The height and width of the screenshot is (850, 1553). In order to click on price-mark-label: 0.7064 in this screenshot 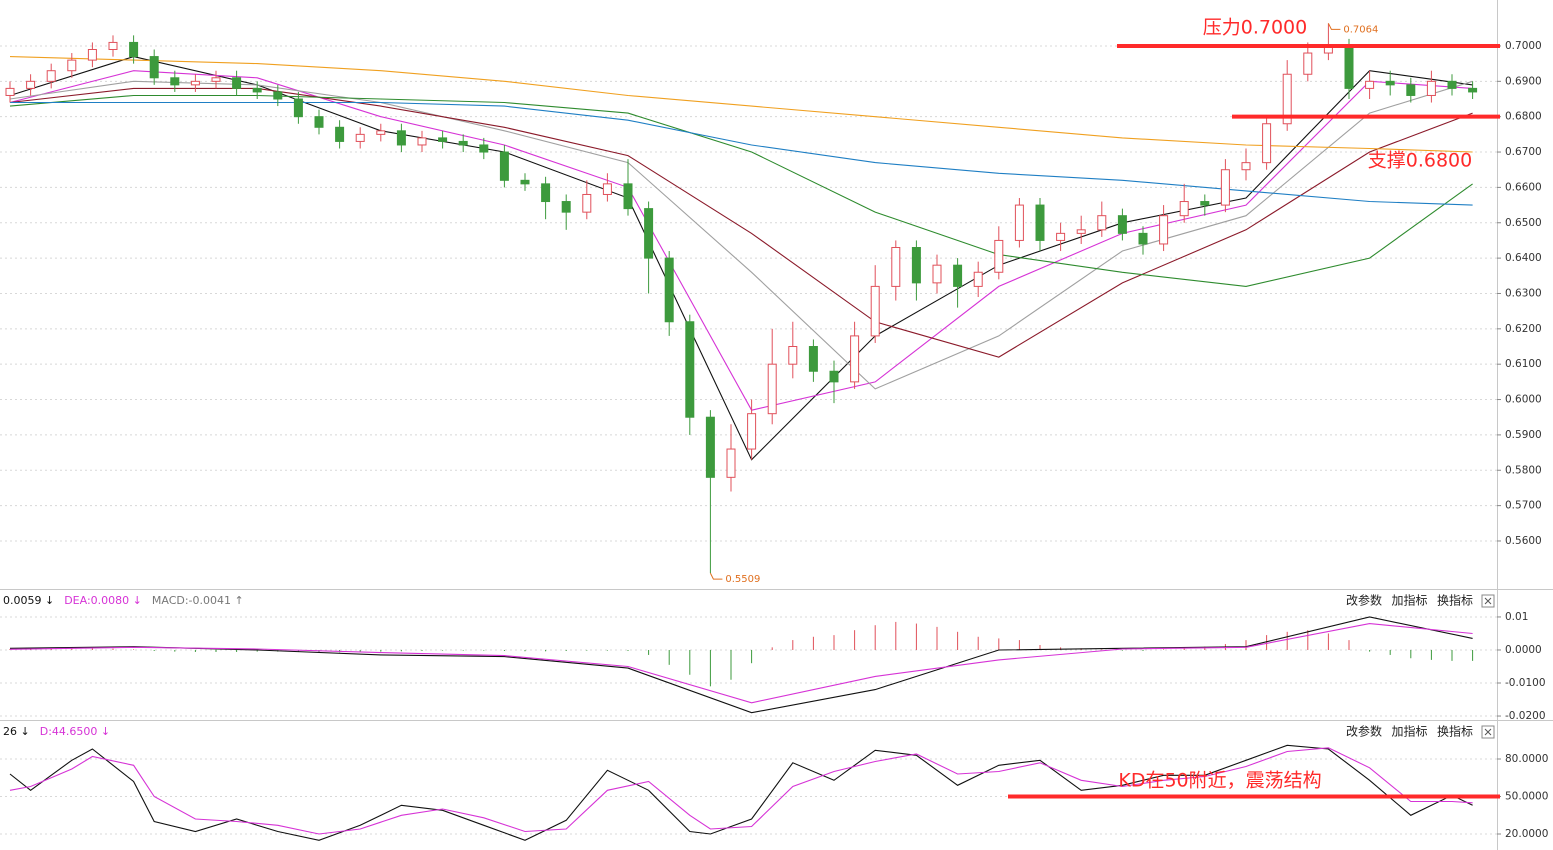, I will do `click(1360, 29)`.